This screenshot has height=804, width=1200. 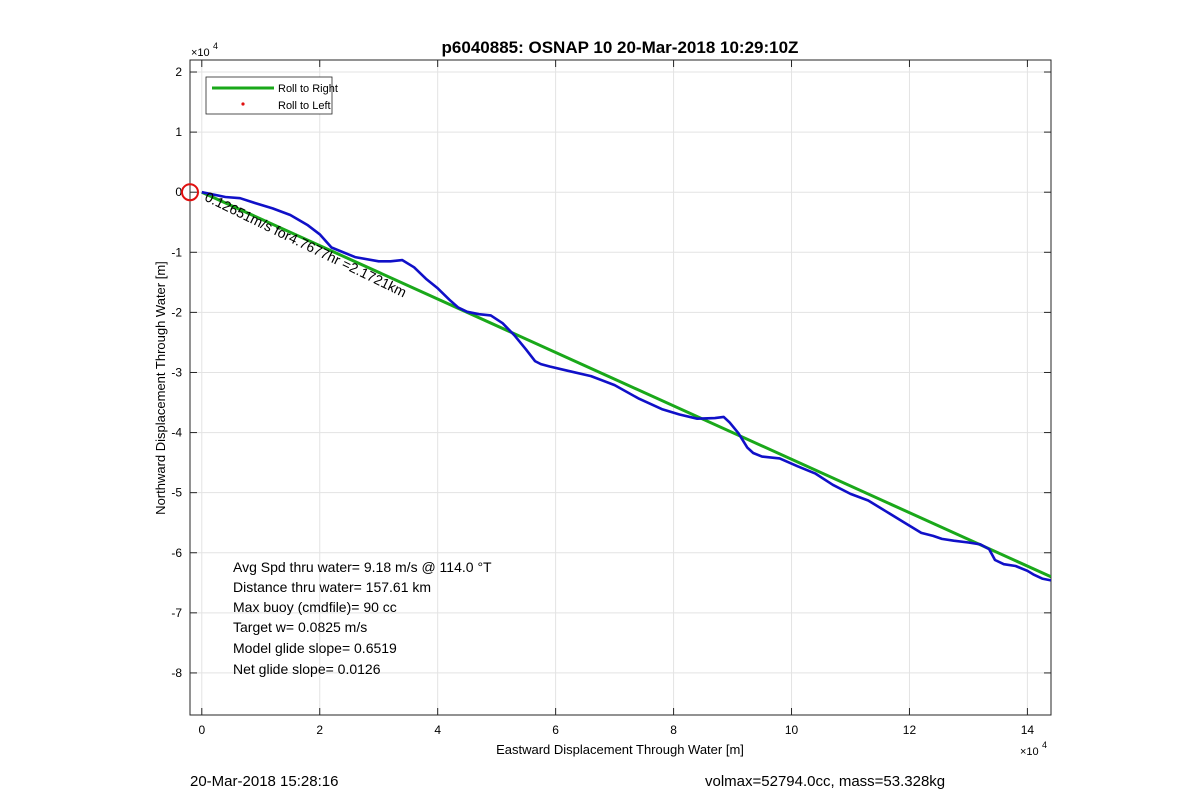 I want to click on y-tick-label: -6, so click(x=176, y=553).